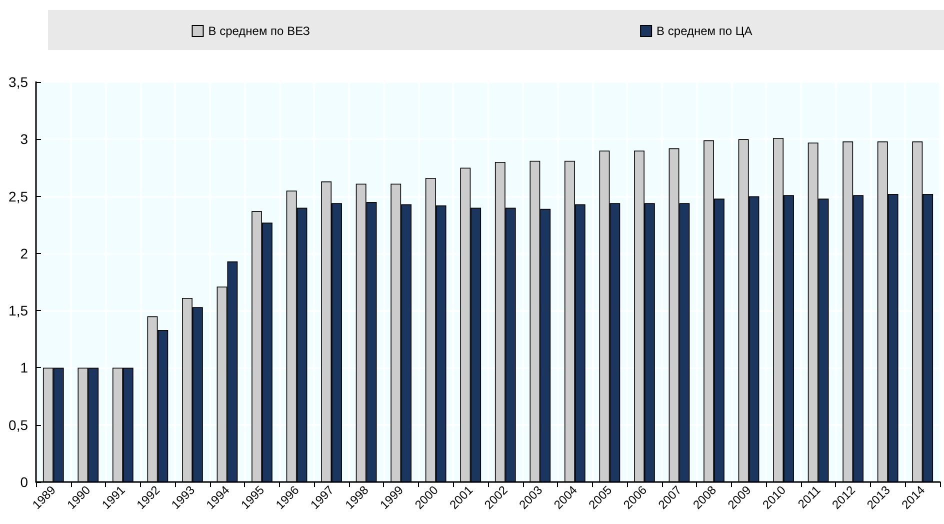  What do you see at coordinates (24, 482) in the screenshot?
I see `y-tick-label: 0` at bounding box center [24, 482].